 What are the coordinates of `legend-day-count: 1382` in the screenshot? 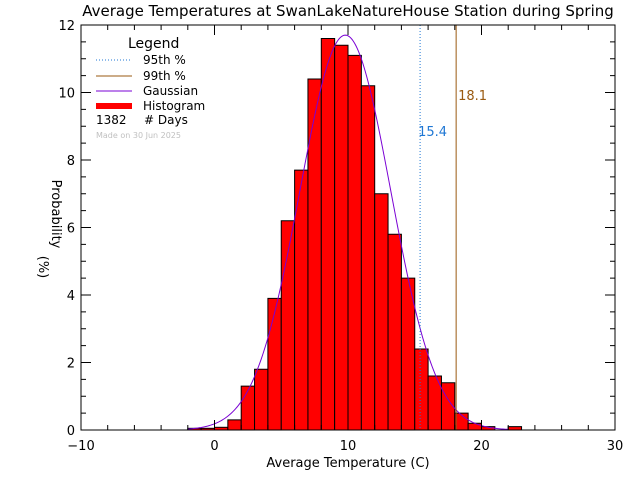 It's located at (111, 120).